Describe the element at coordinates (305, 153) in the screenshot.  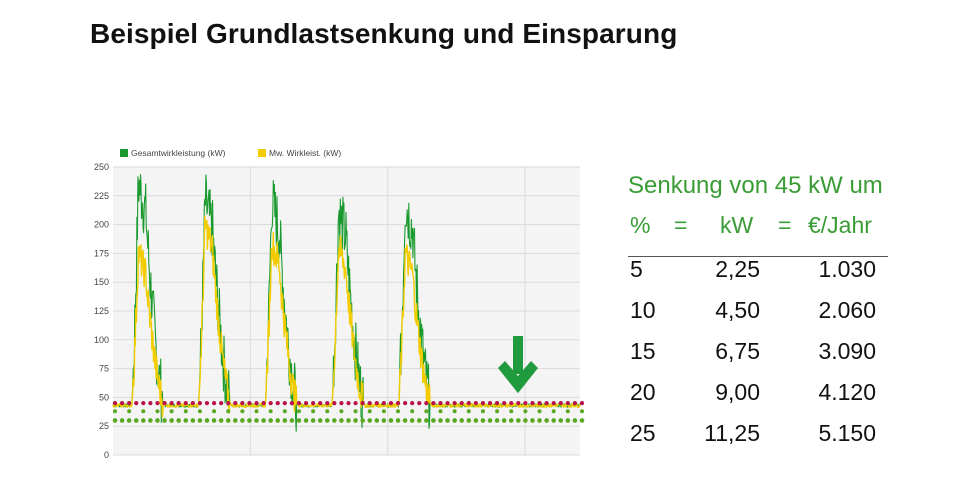
I see `legend-label: Mw. Wirkleist. (kW)` at that location.